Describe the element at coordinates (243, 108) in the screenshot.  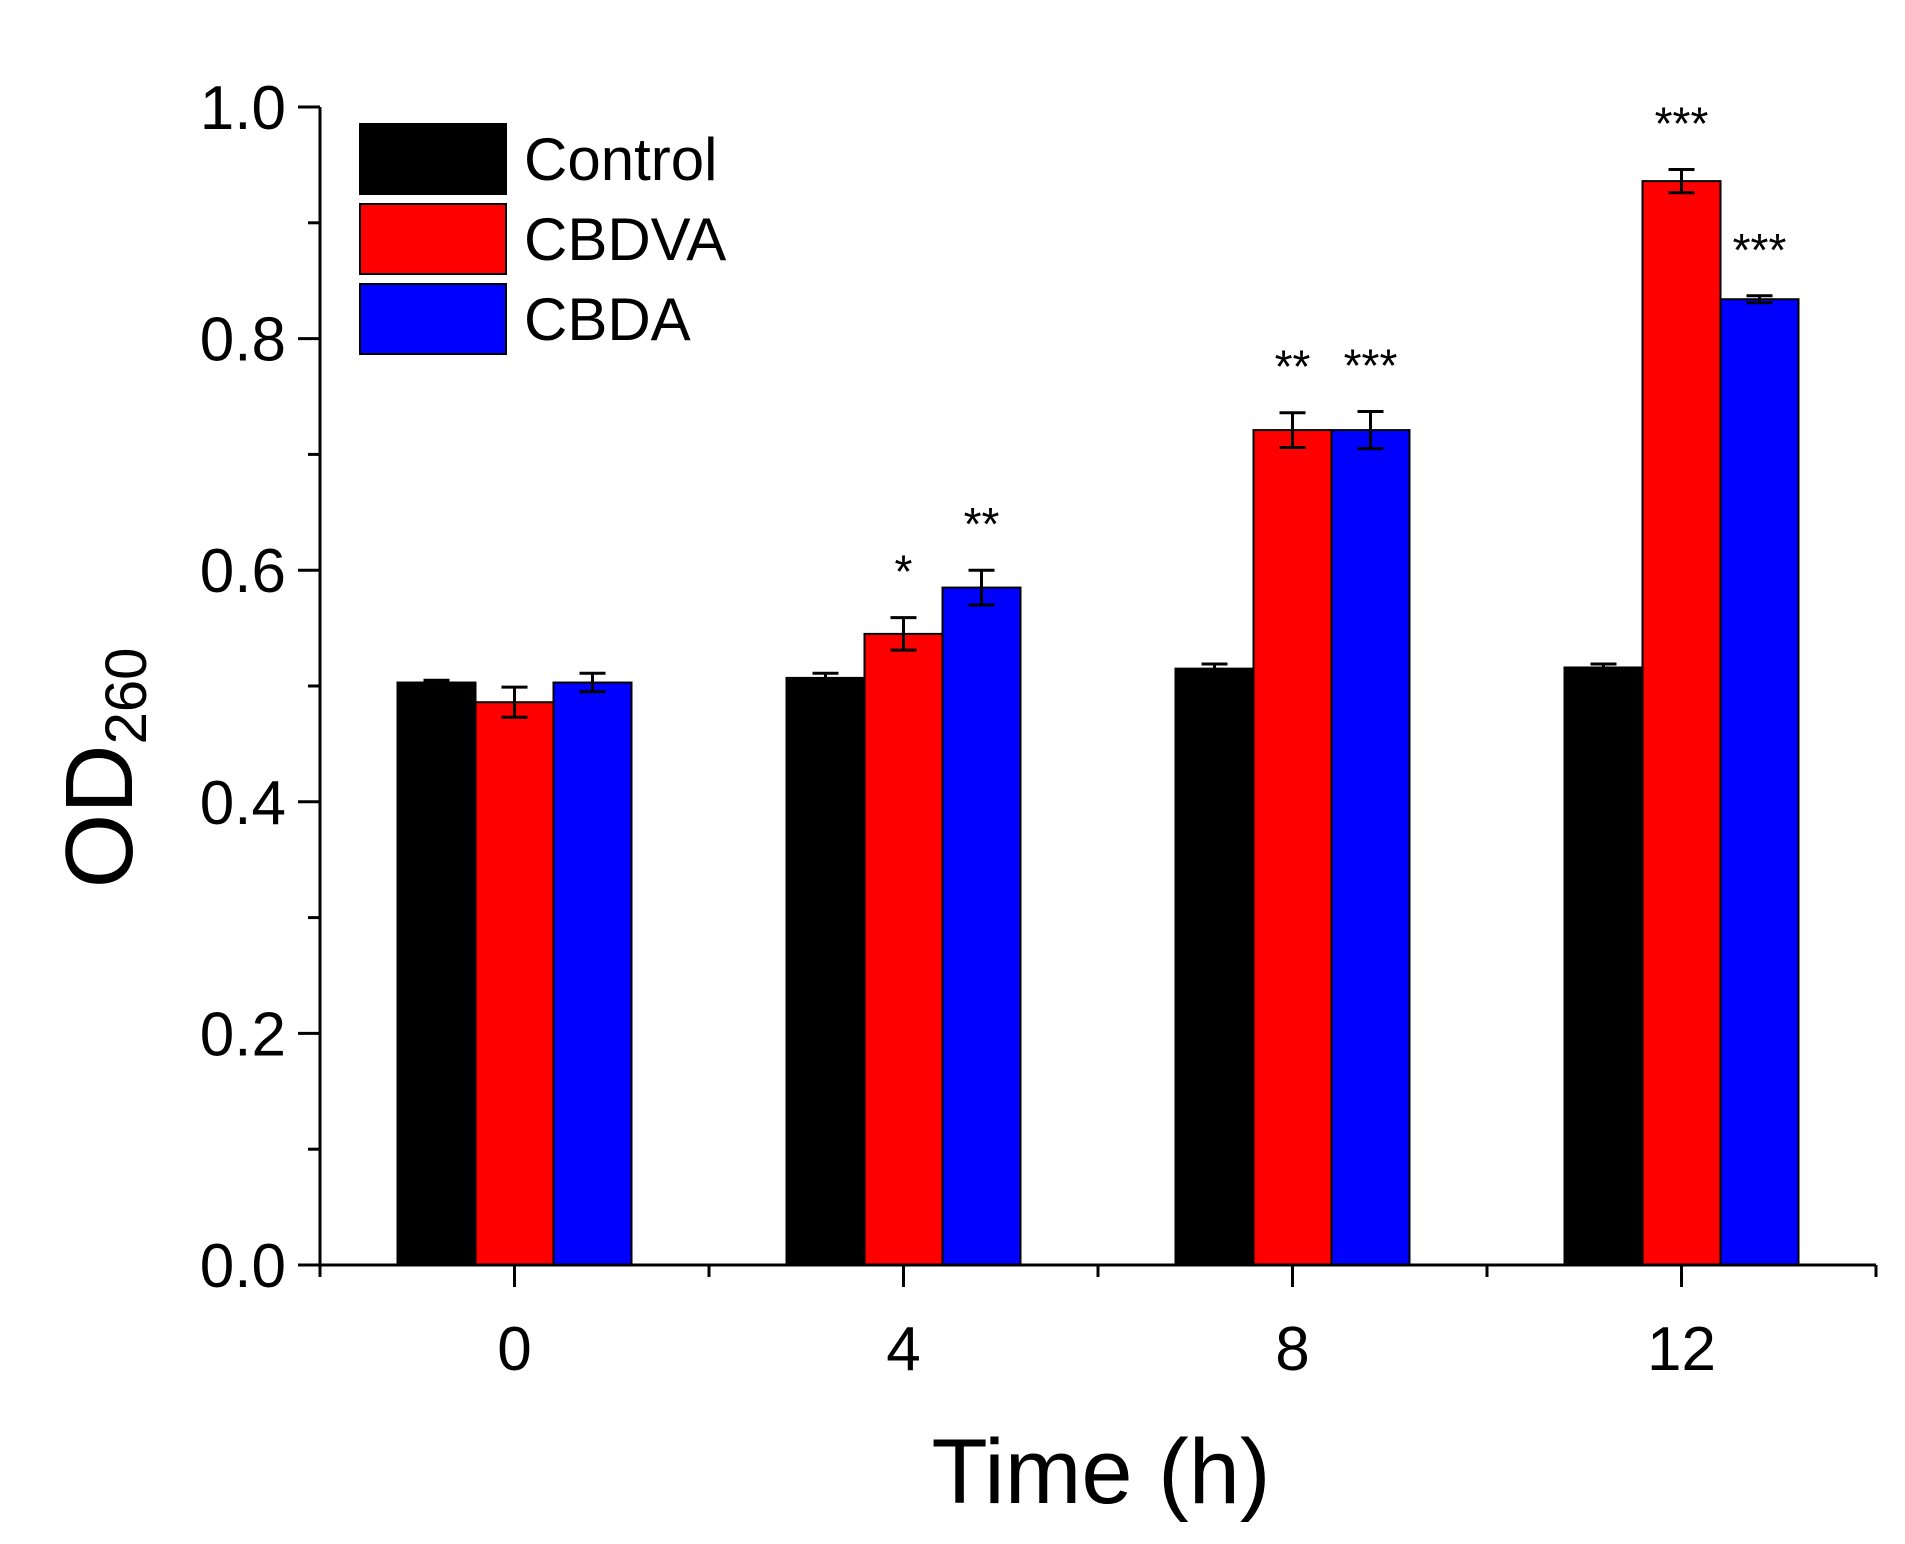
I see `y-tick-label: 1.0` at that location.